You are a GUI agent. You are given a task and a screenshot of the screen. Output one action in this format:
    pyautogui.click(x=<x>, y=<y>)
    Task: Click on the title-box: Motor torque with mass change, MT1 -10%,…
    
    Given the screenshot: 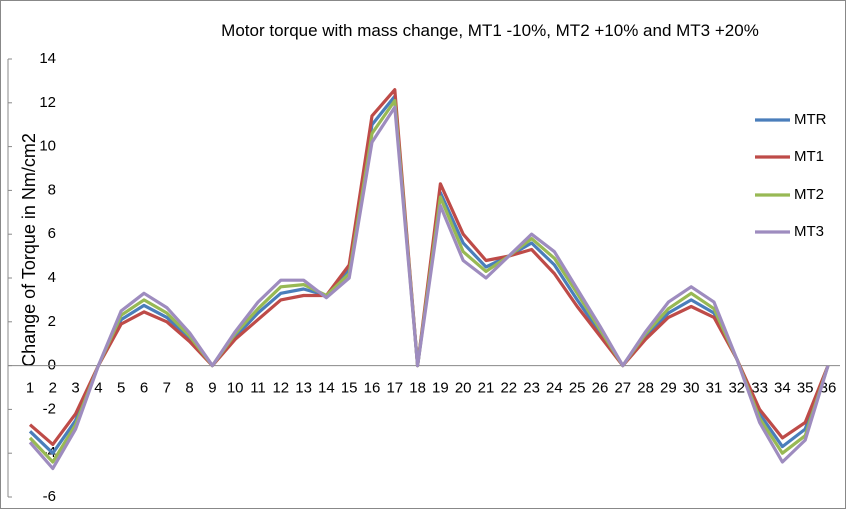 What is the action you would take?
    pyautogui.click(x=490, y=30)
    